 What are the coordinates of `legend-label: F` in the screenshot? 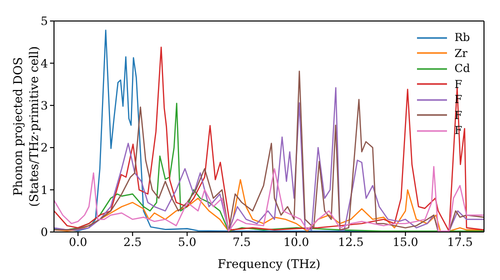 It's located at (458, 84).